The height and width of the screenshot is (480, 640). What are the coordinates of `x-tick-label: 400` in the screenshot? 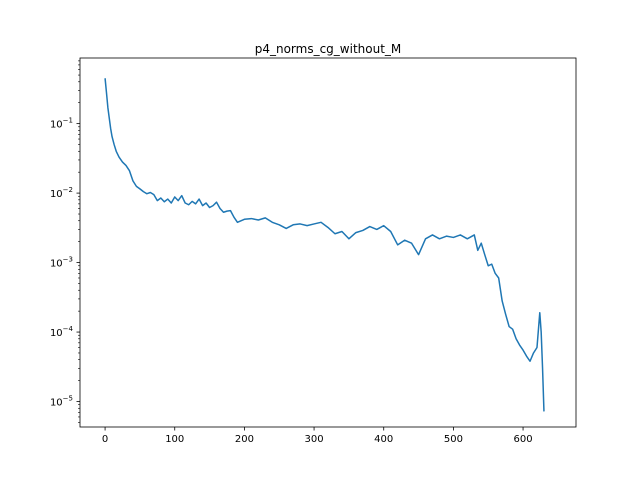 It's located at (383, 439).